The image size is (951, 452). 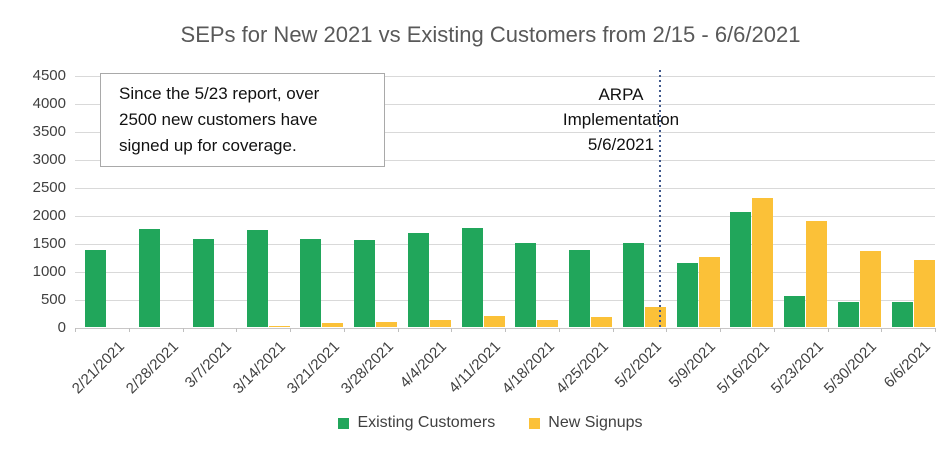 I want to click on x-axis-label: 5/23/2021, so click(x=797, y=368).